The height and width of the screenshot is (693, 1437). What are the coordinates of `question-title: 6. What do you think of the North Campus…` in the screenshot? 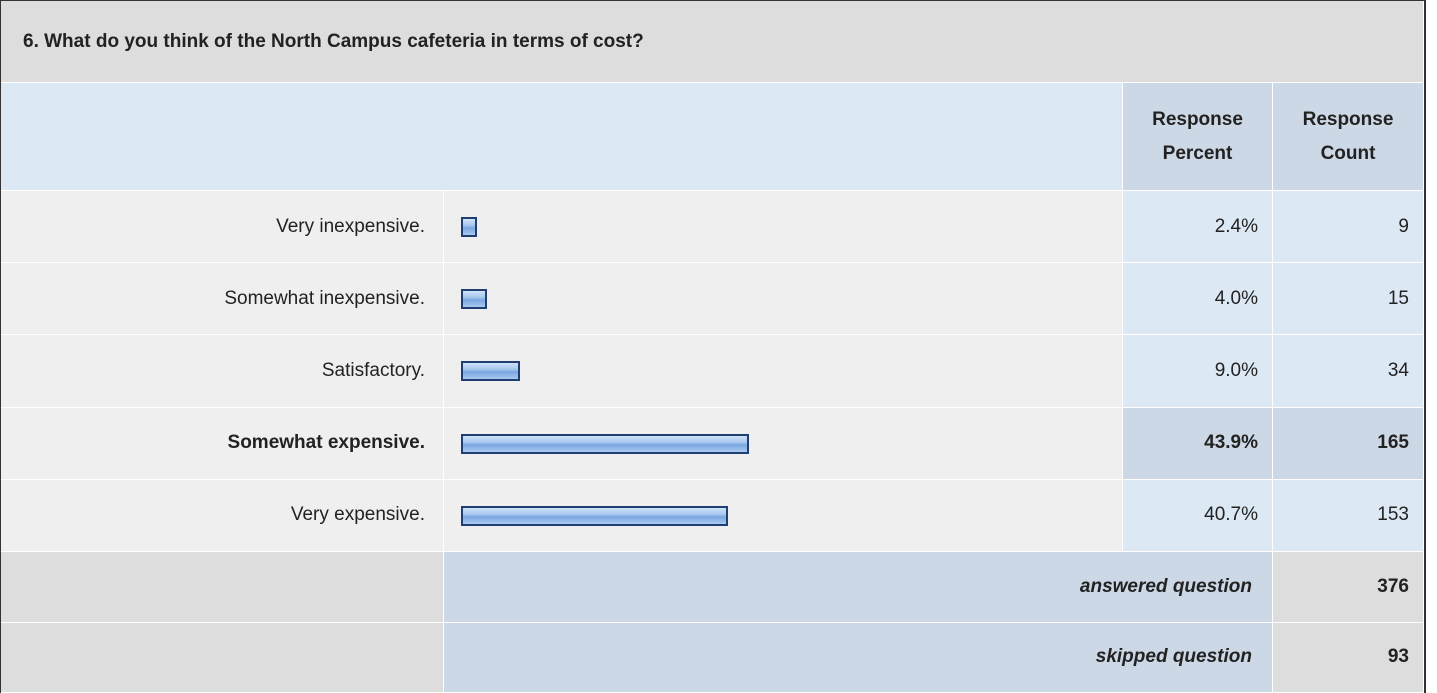 It's located at (712, 42).